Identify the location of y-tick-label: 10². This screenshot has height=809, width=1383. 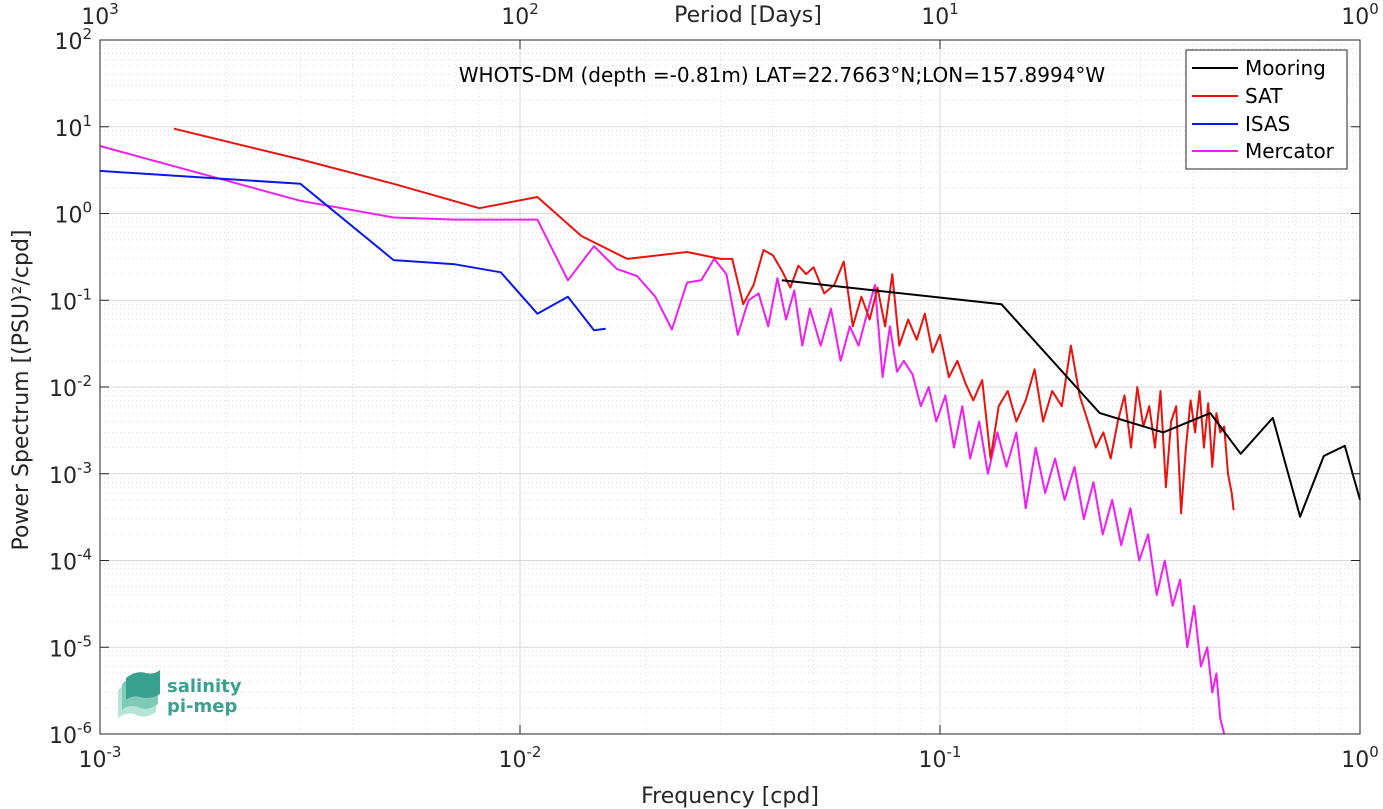
(73, 40).